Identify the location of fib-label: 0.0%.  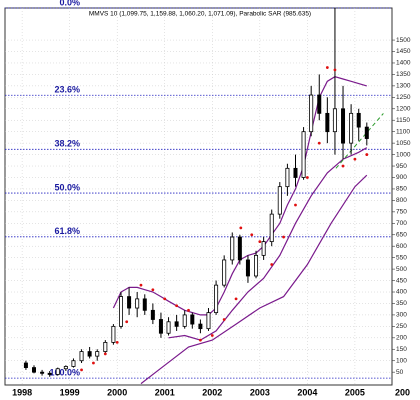
(69, 3).